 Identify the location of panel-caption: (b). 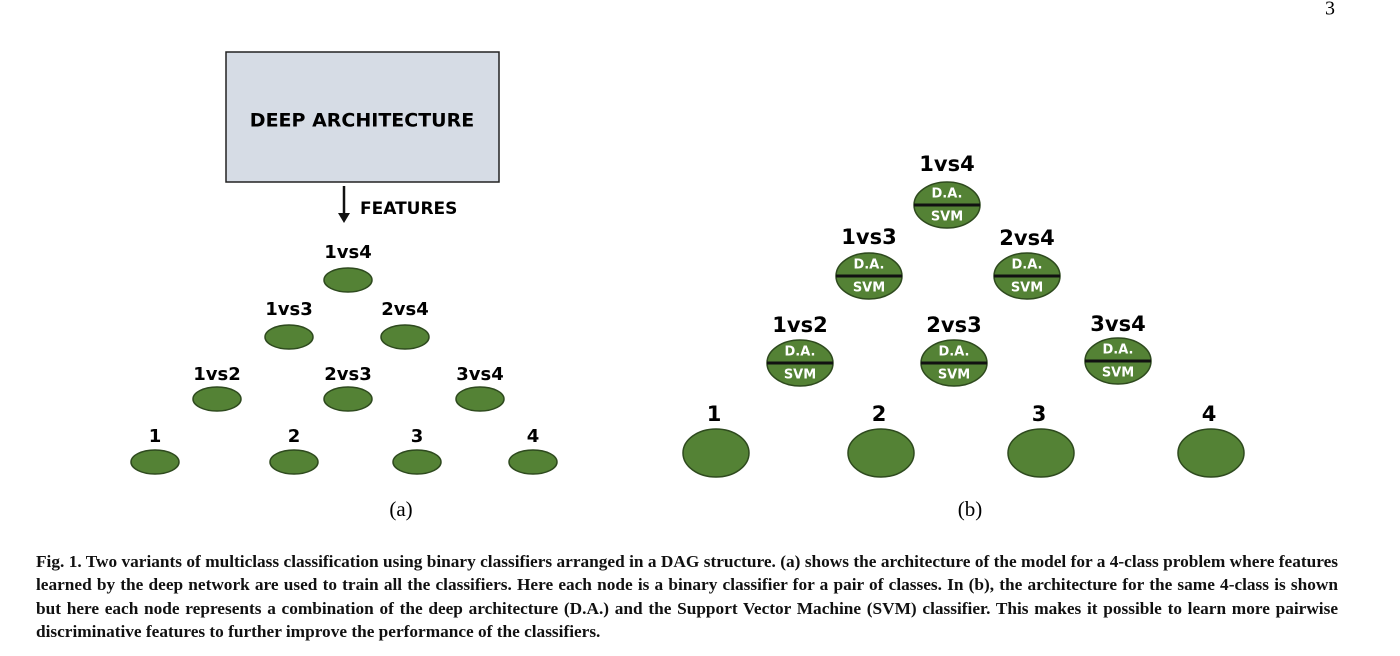
(970, 509).